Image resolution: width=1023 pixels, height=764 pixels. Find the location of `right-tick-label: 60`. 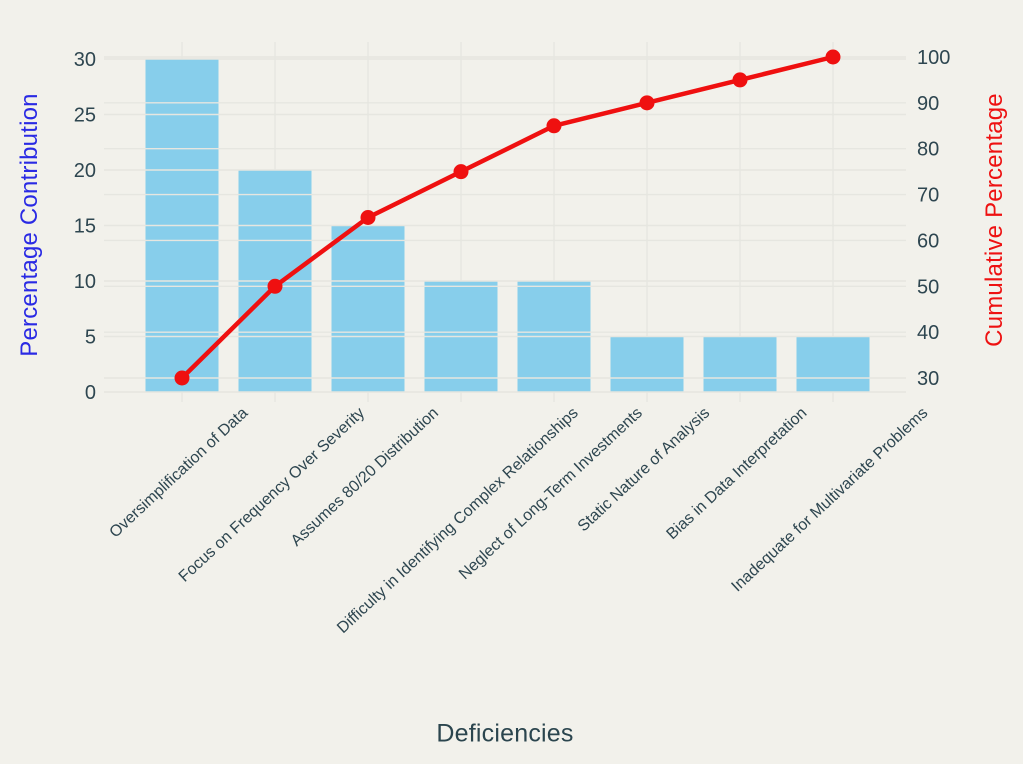

right-tick-label: 60 is located at coordinates (928, 241).